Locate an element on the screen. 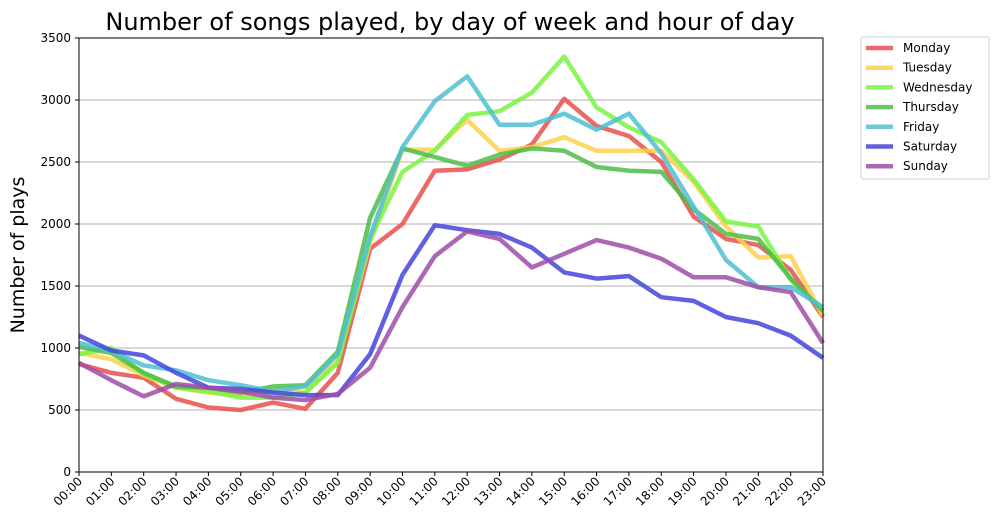 The width and height of the screenshot is (996, 528). legend-box is located at coordinates (925, 108).